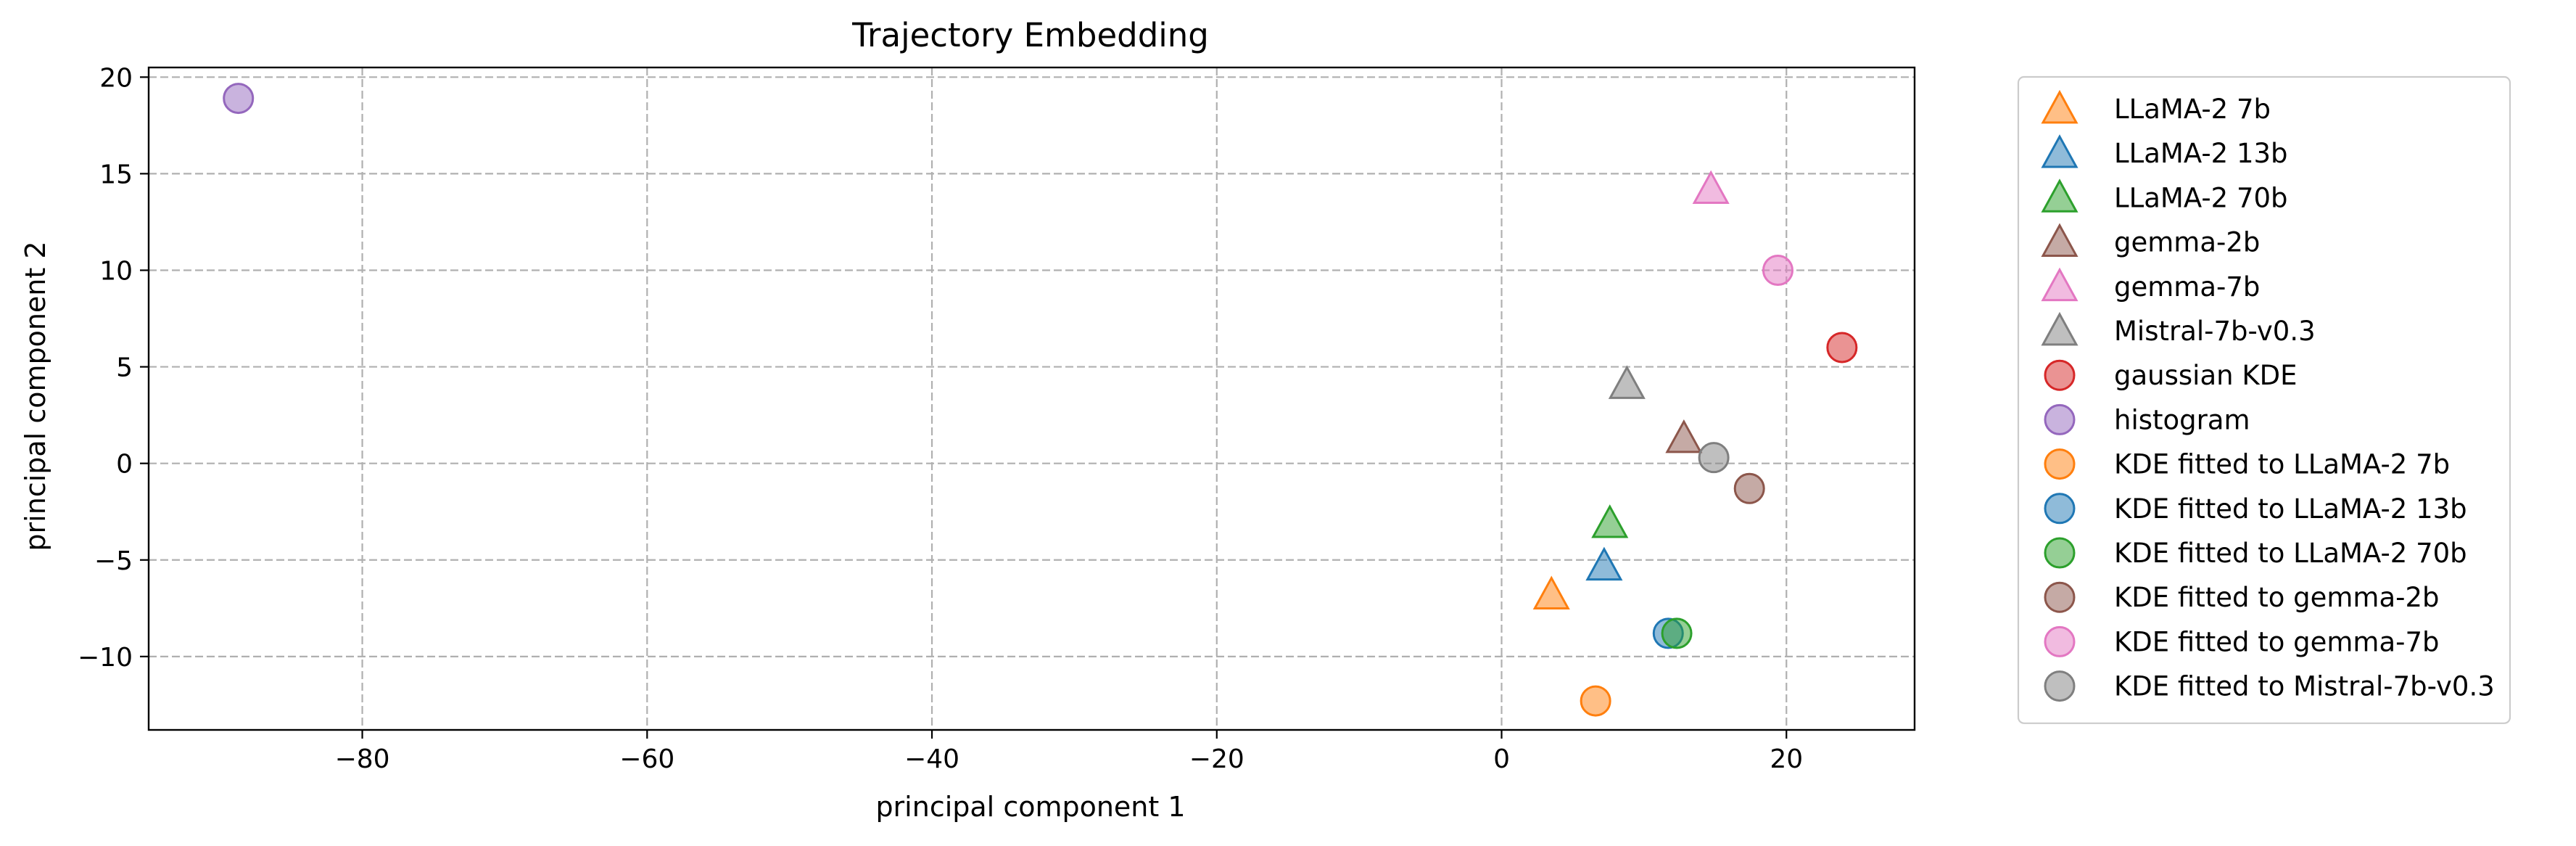 This screenshot has width=2576, height=846. What do you see at coordinates (2277, 642) in the screenshot?
I see `legend-label: KDE fitted to gemma-7b` at bounding box center [2277, 642].